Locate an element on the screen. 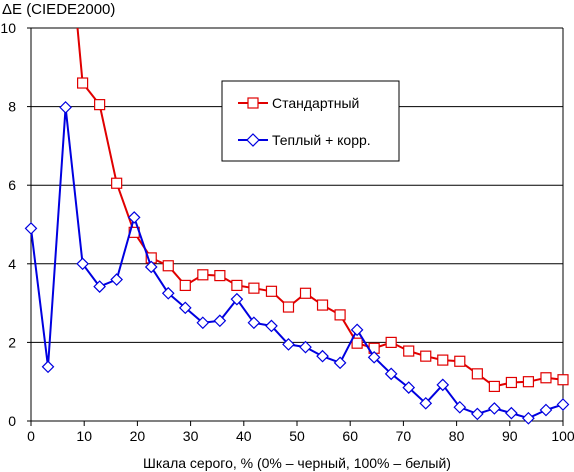 This screenshot has width=574, height=472. y-tick-label: 8 is located at coordinates (12, 107).